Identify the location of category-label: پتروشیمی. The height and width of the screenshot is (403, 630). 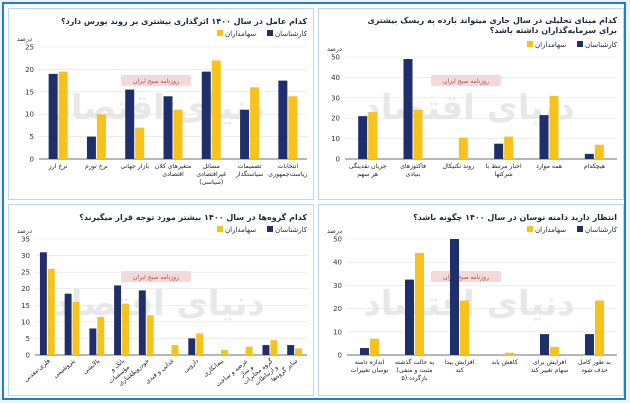
(64, 368).